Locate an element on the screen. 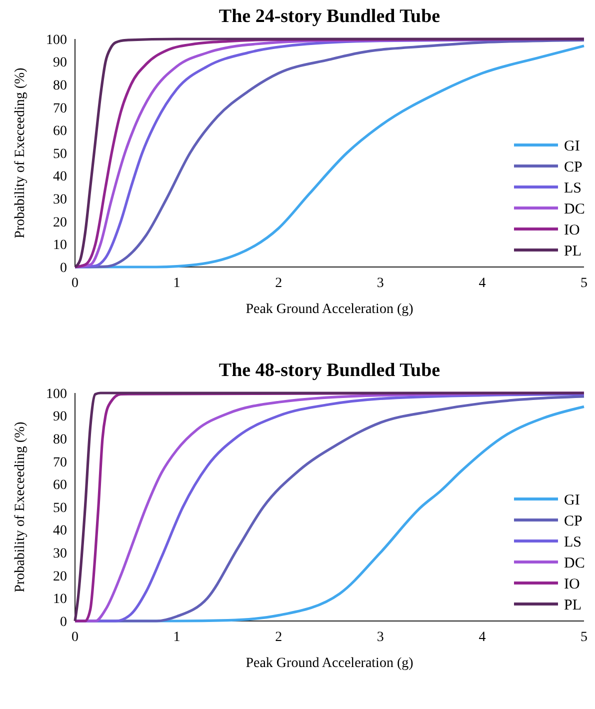  chart-title: The 24-story Bundled Tube is located at coordinates (329, 16).